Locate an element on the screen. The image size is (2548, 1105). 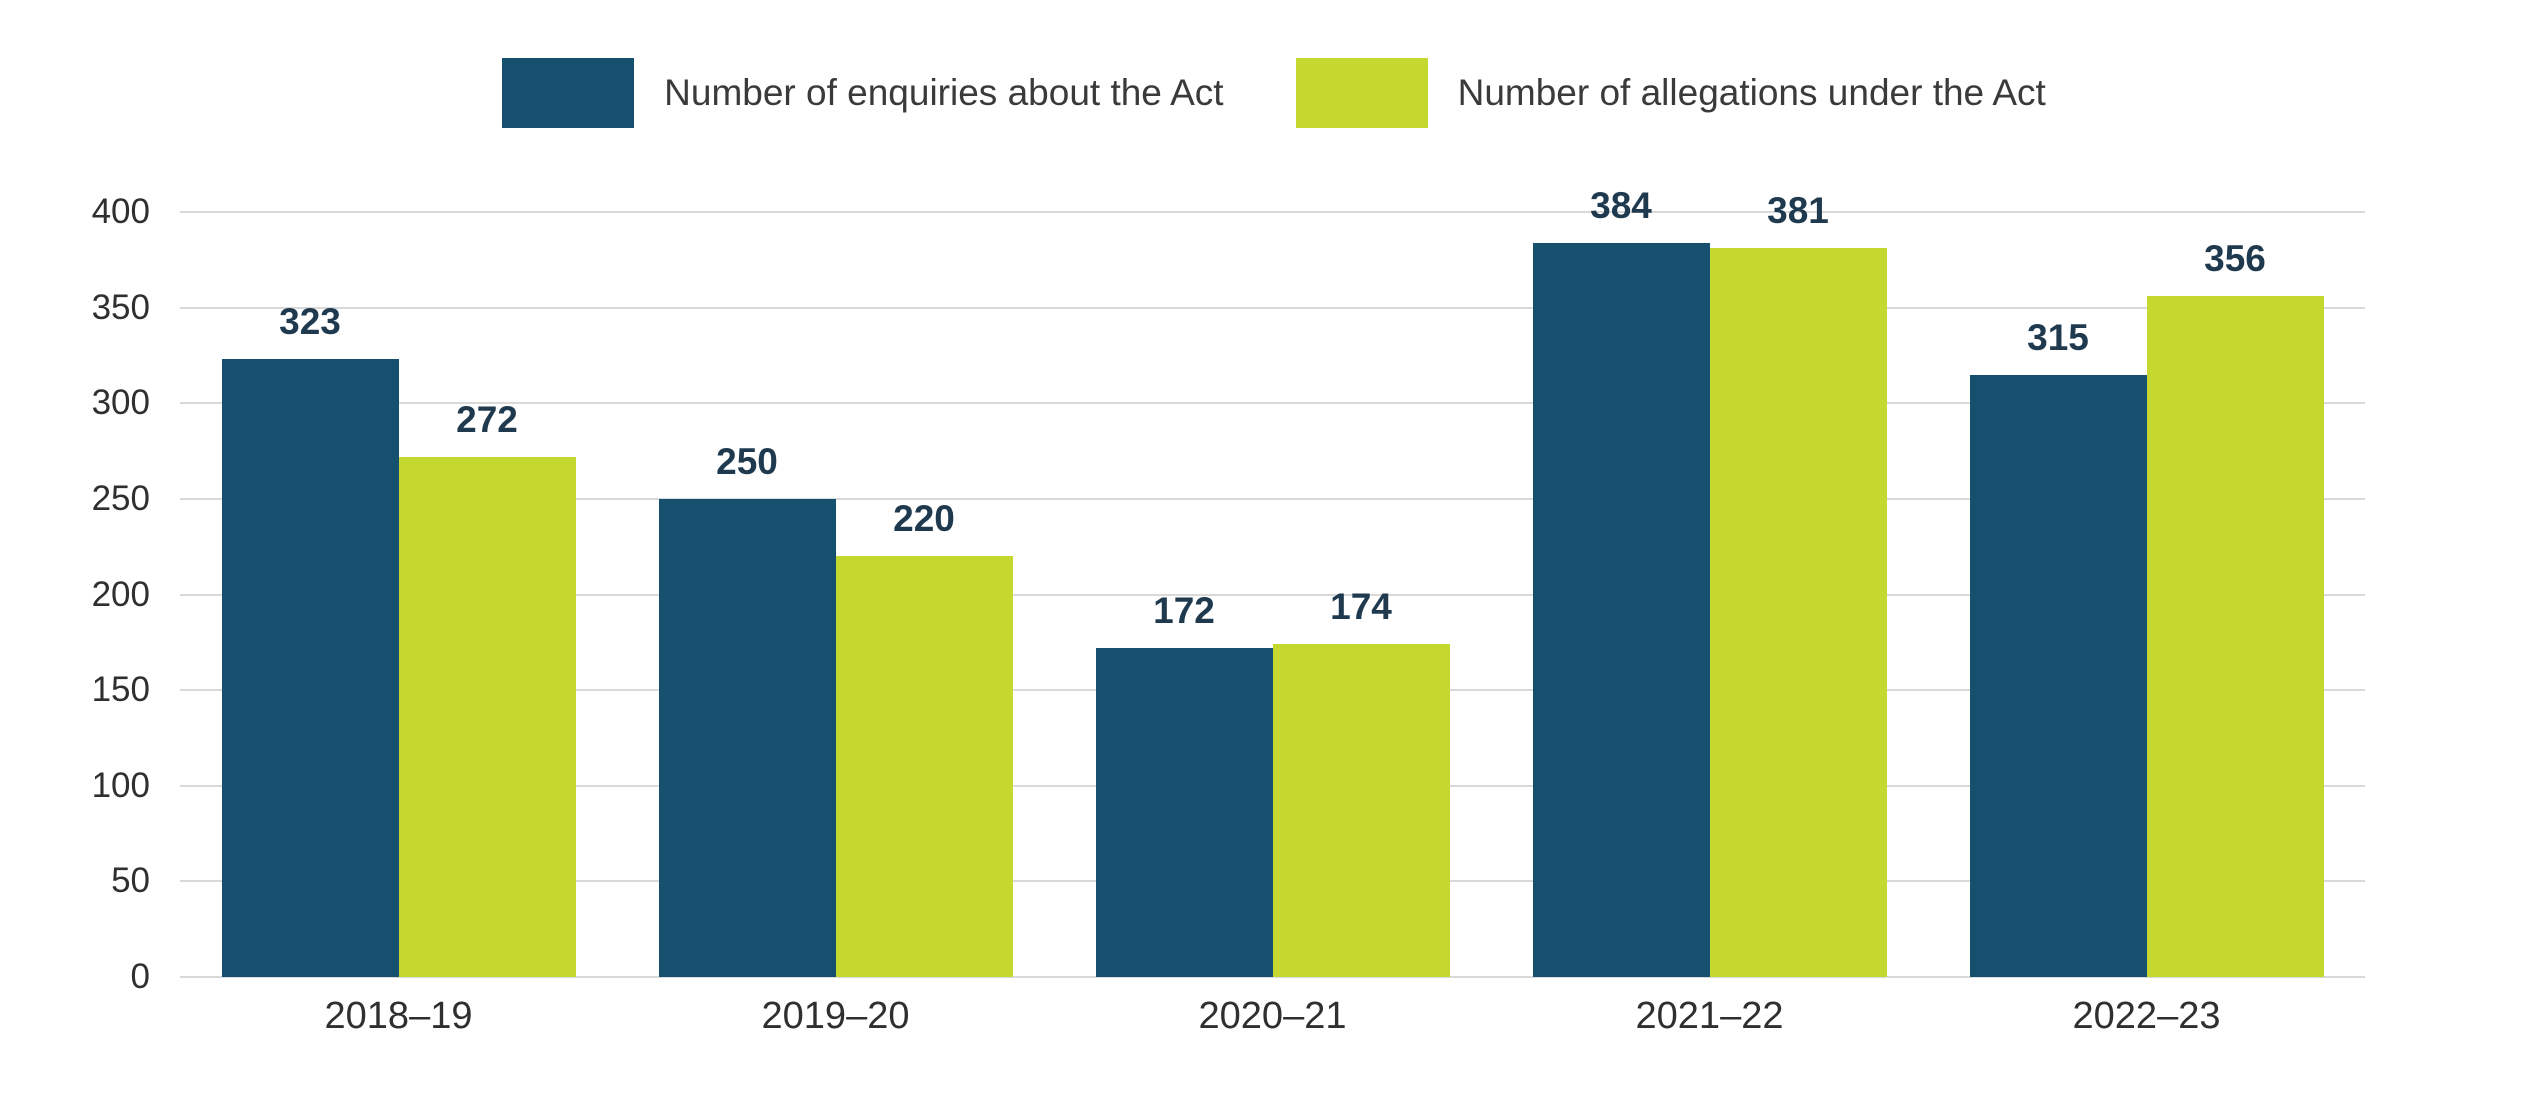
legend-item: Number of allegations under the Act is located at coordinates (1670, 93).